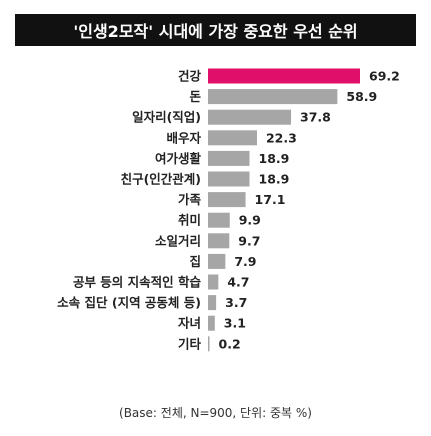  I want to click on category-label: 취미, so click(189, 220).